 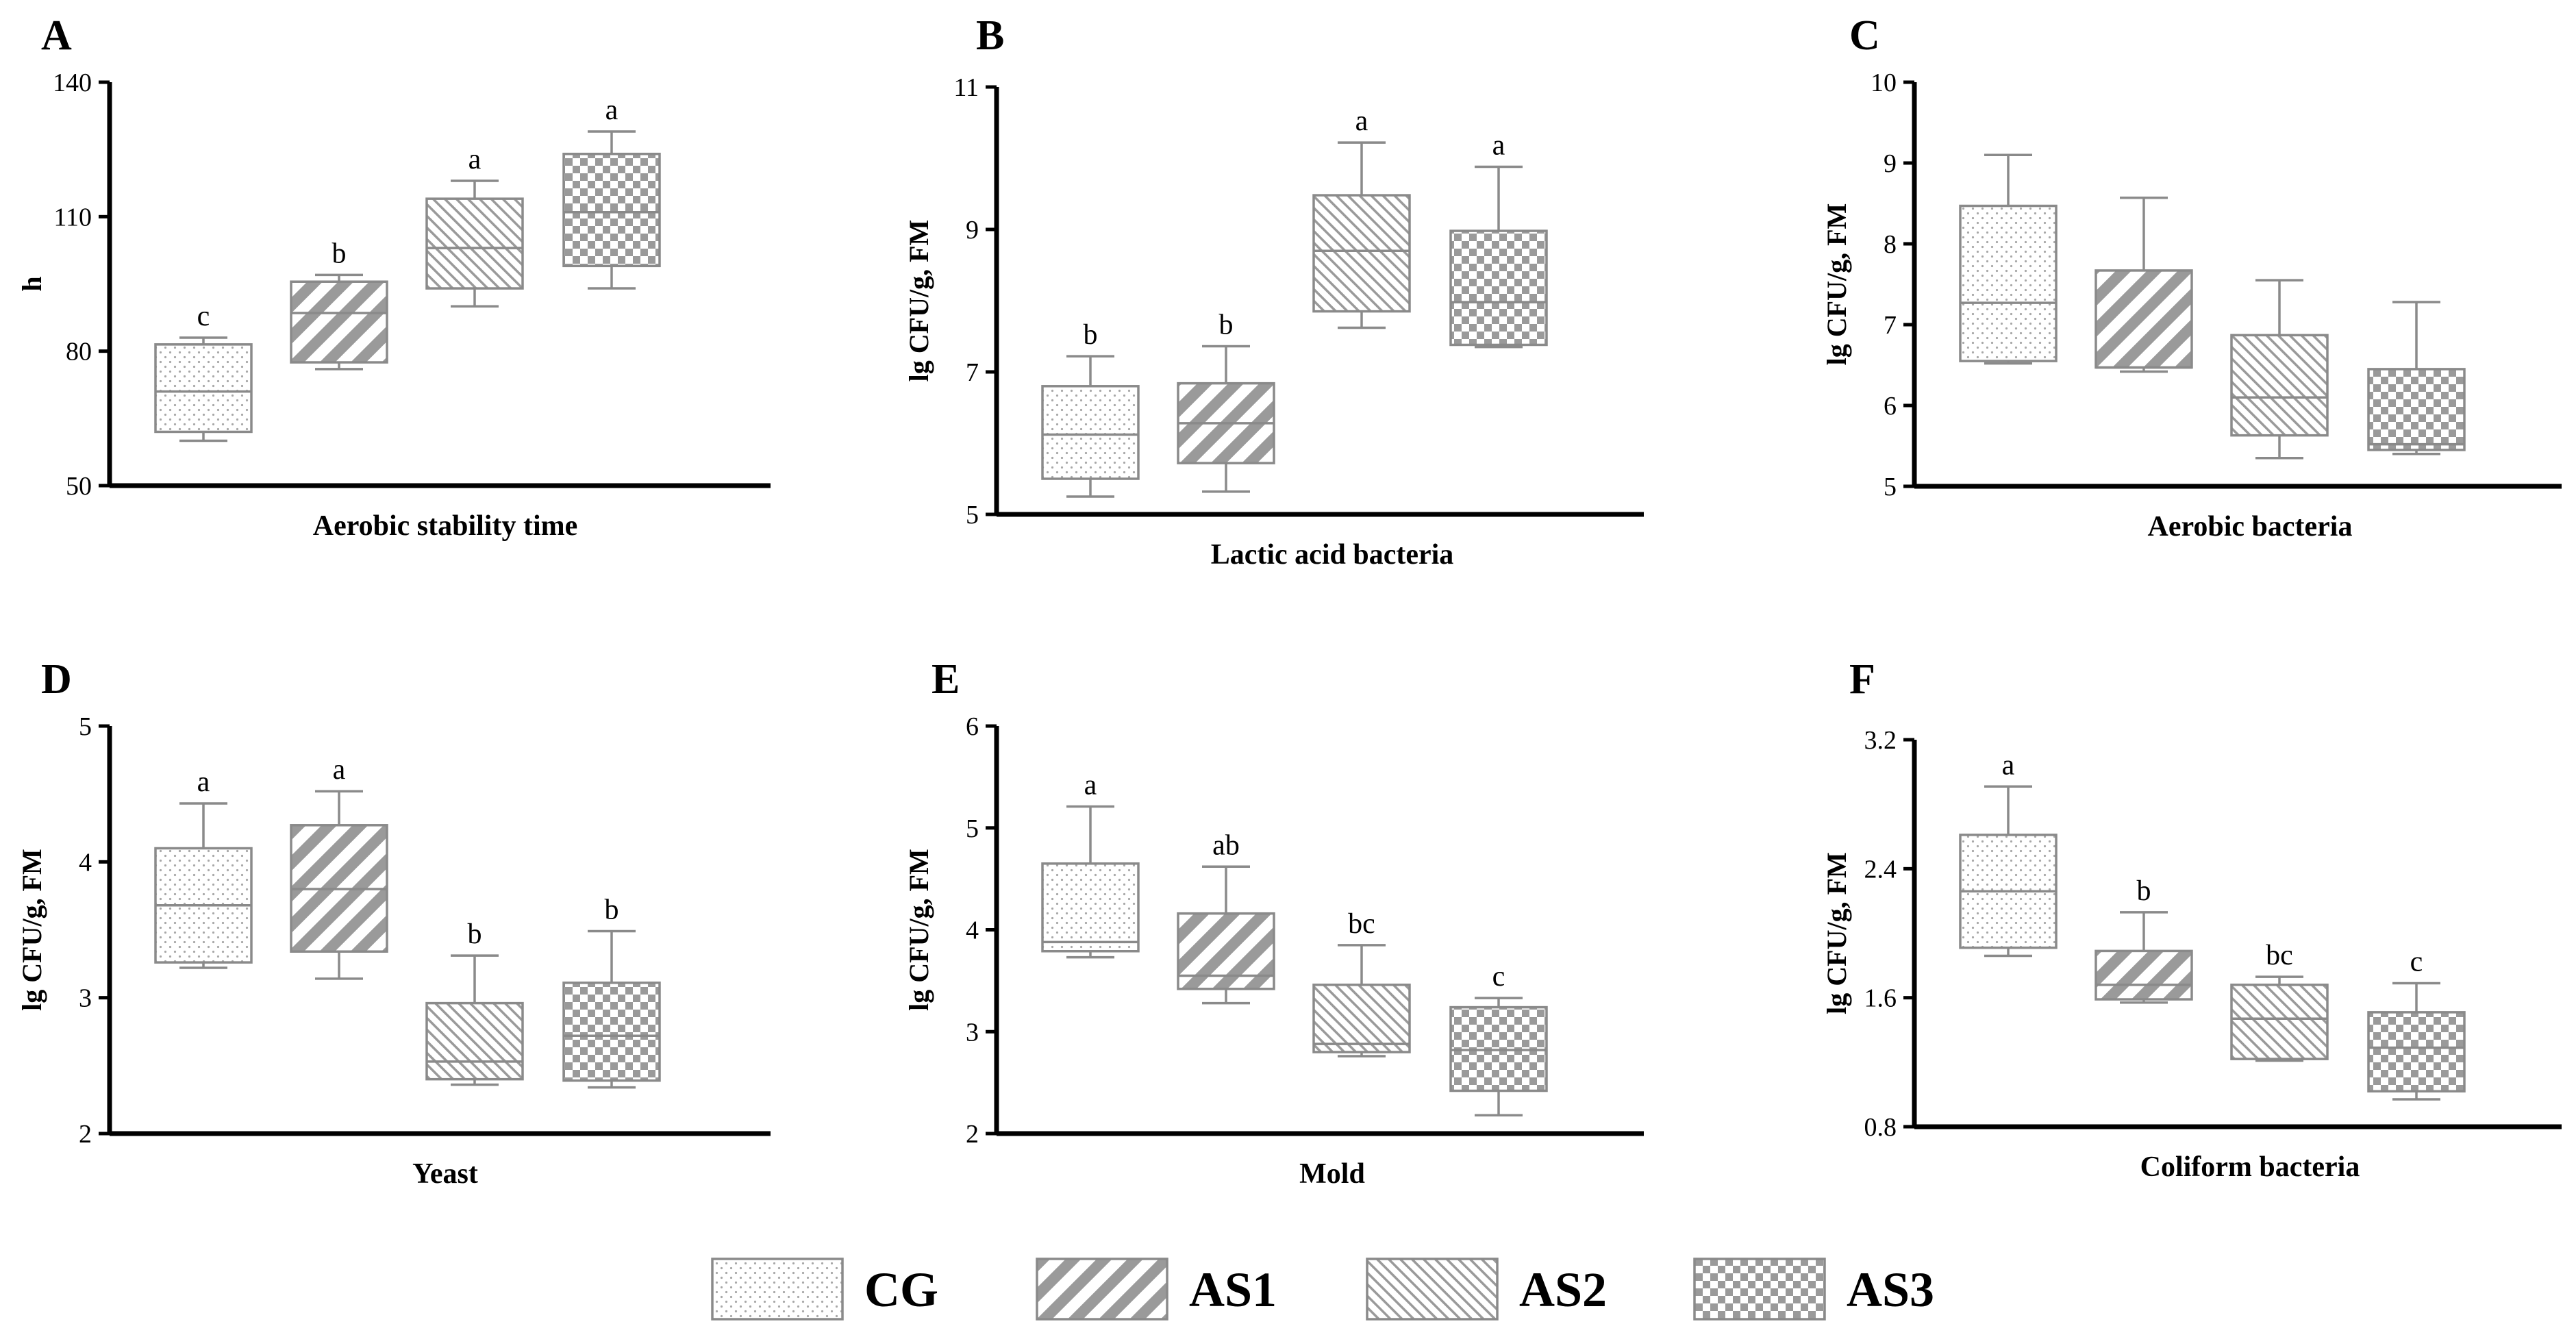 What do you see at coordinates (972, 726) in the screenshot?
I see `panel-e-ytick-label: 6` at bounding box center [972, 726].